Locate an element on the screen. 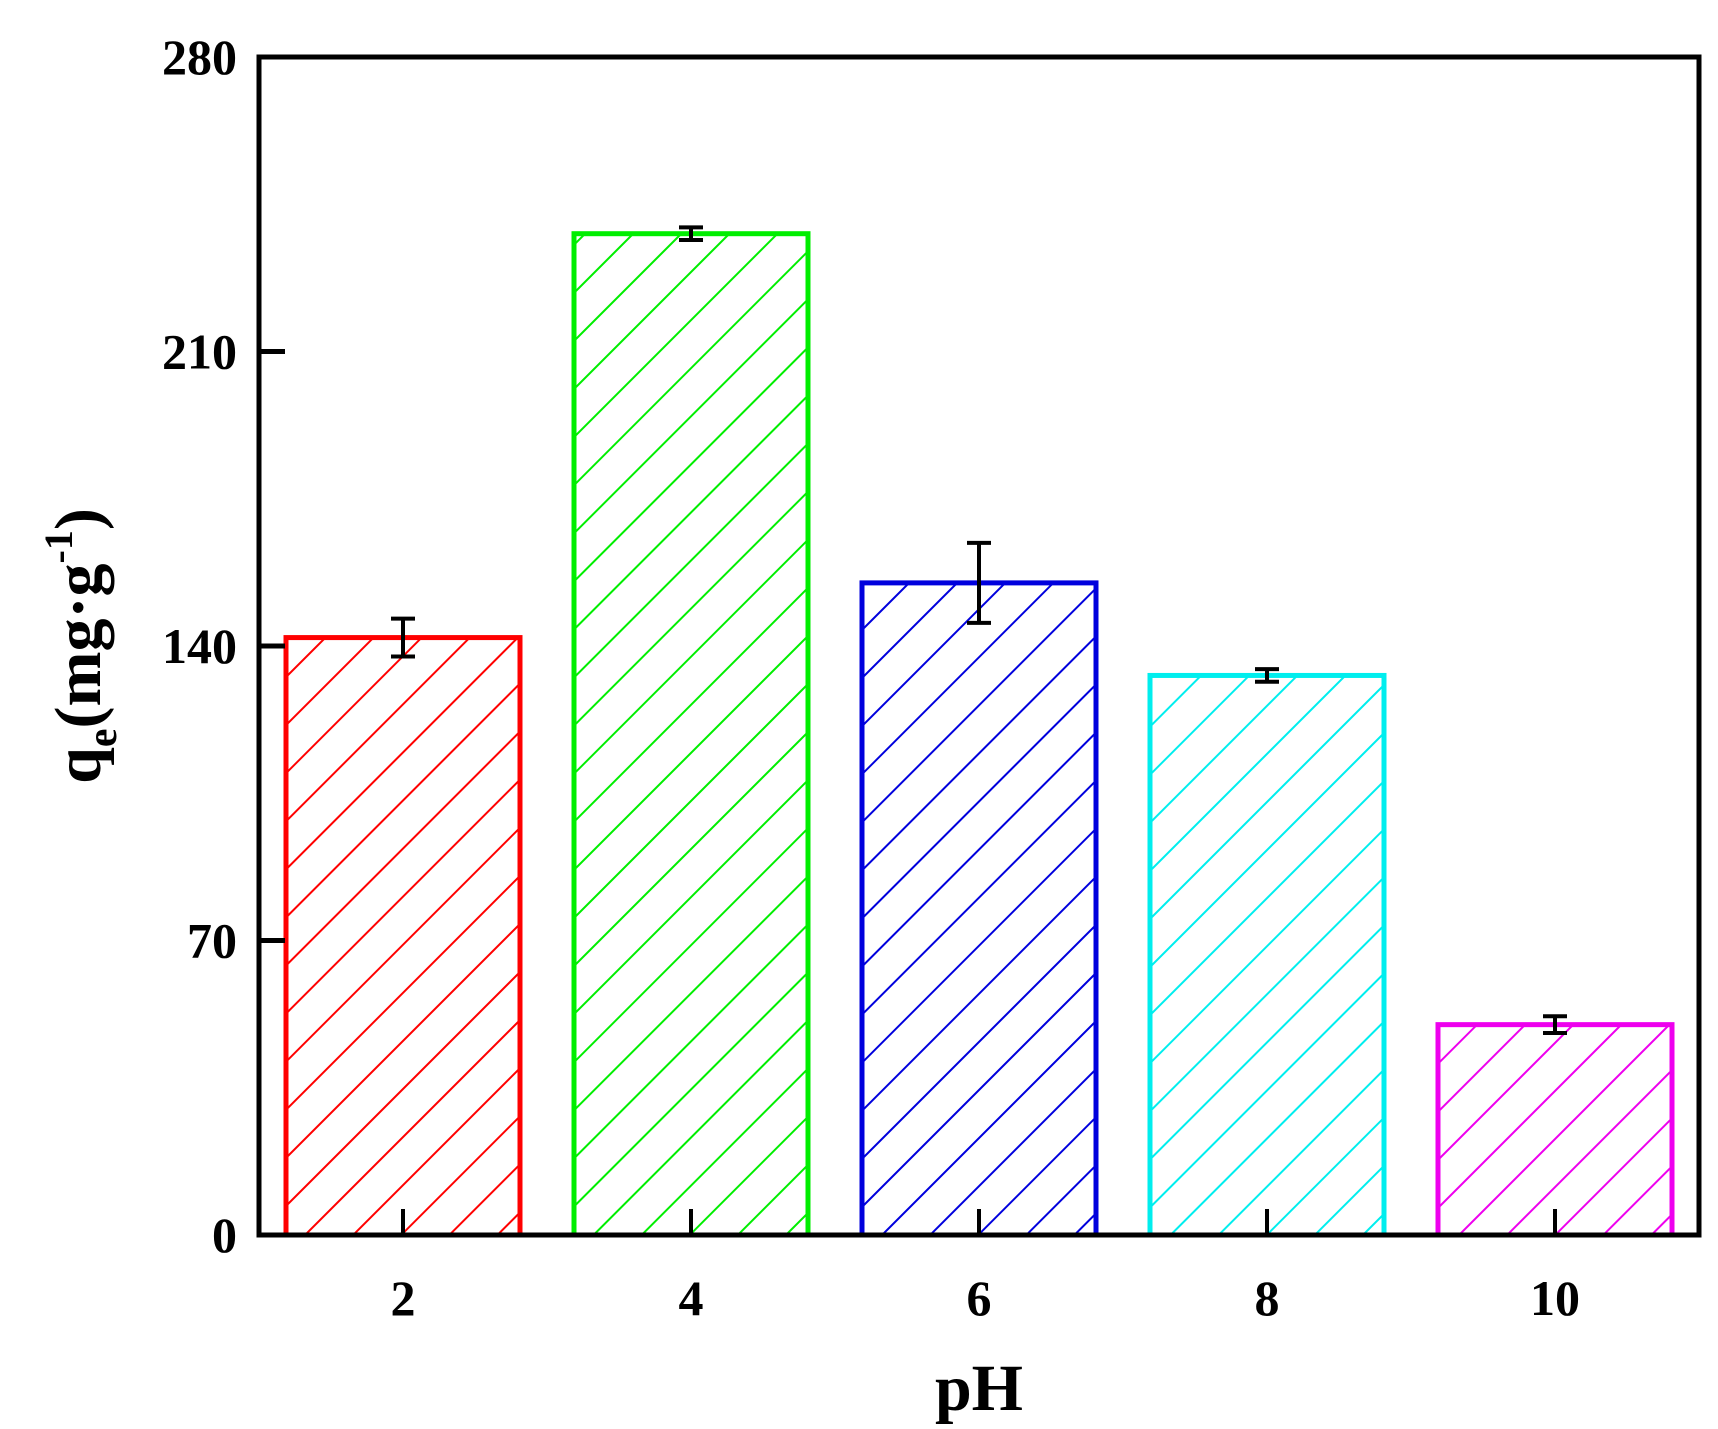  y-tick-label-280: 280 is located at coordinates (199, 57).